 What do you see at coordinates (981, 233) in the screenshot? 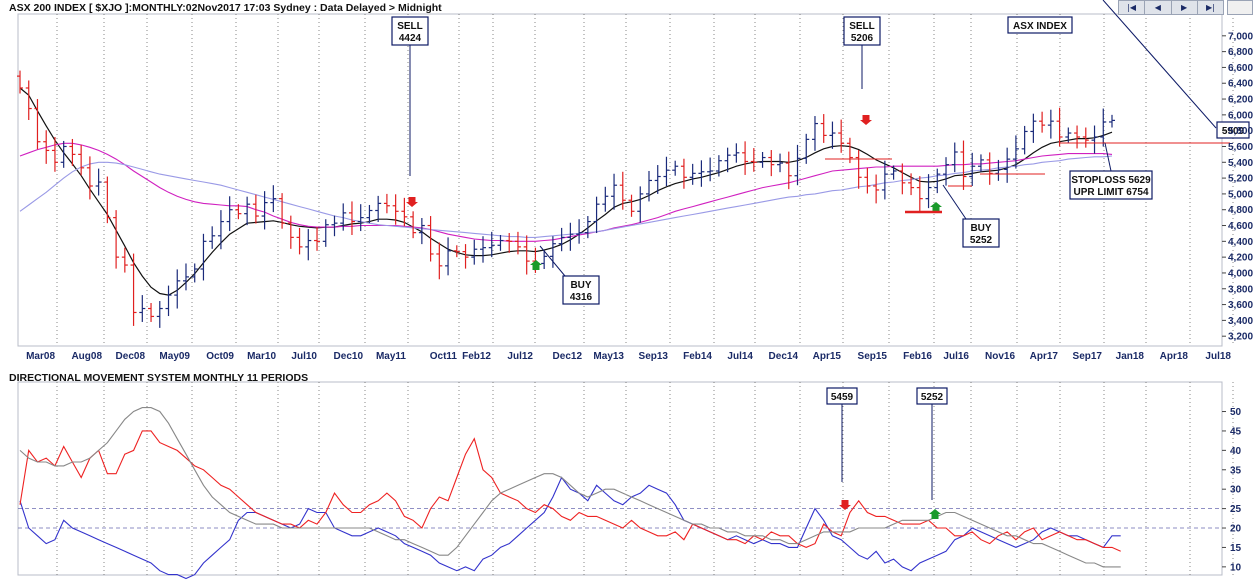
I see `buy-signal-2-frame` at bounding box center [981, 233].